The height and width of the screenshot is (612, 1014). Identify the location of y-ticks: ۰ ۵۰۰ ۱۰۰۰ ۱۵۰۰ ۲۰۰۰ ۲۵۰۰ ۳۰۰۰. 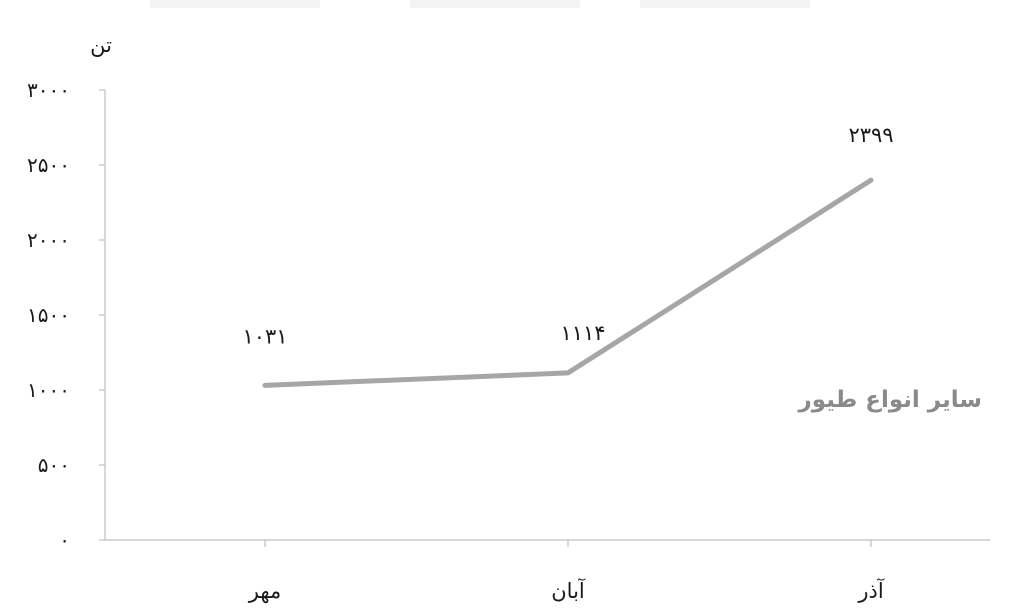
(66, 315).